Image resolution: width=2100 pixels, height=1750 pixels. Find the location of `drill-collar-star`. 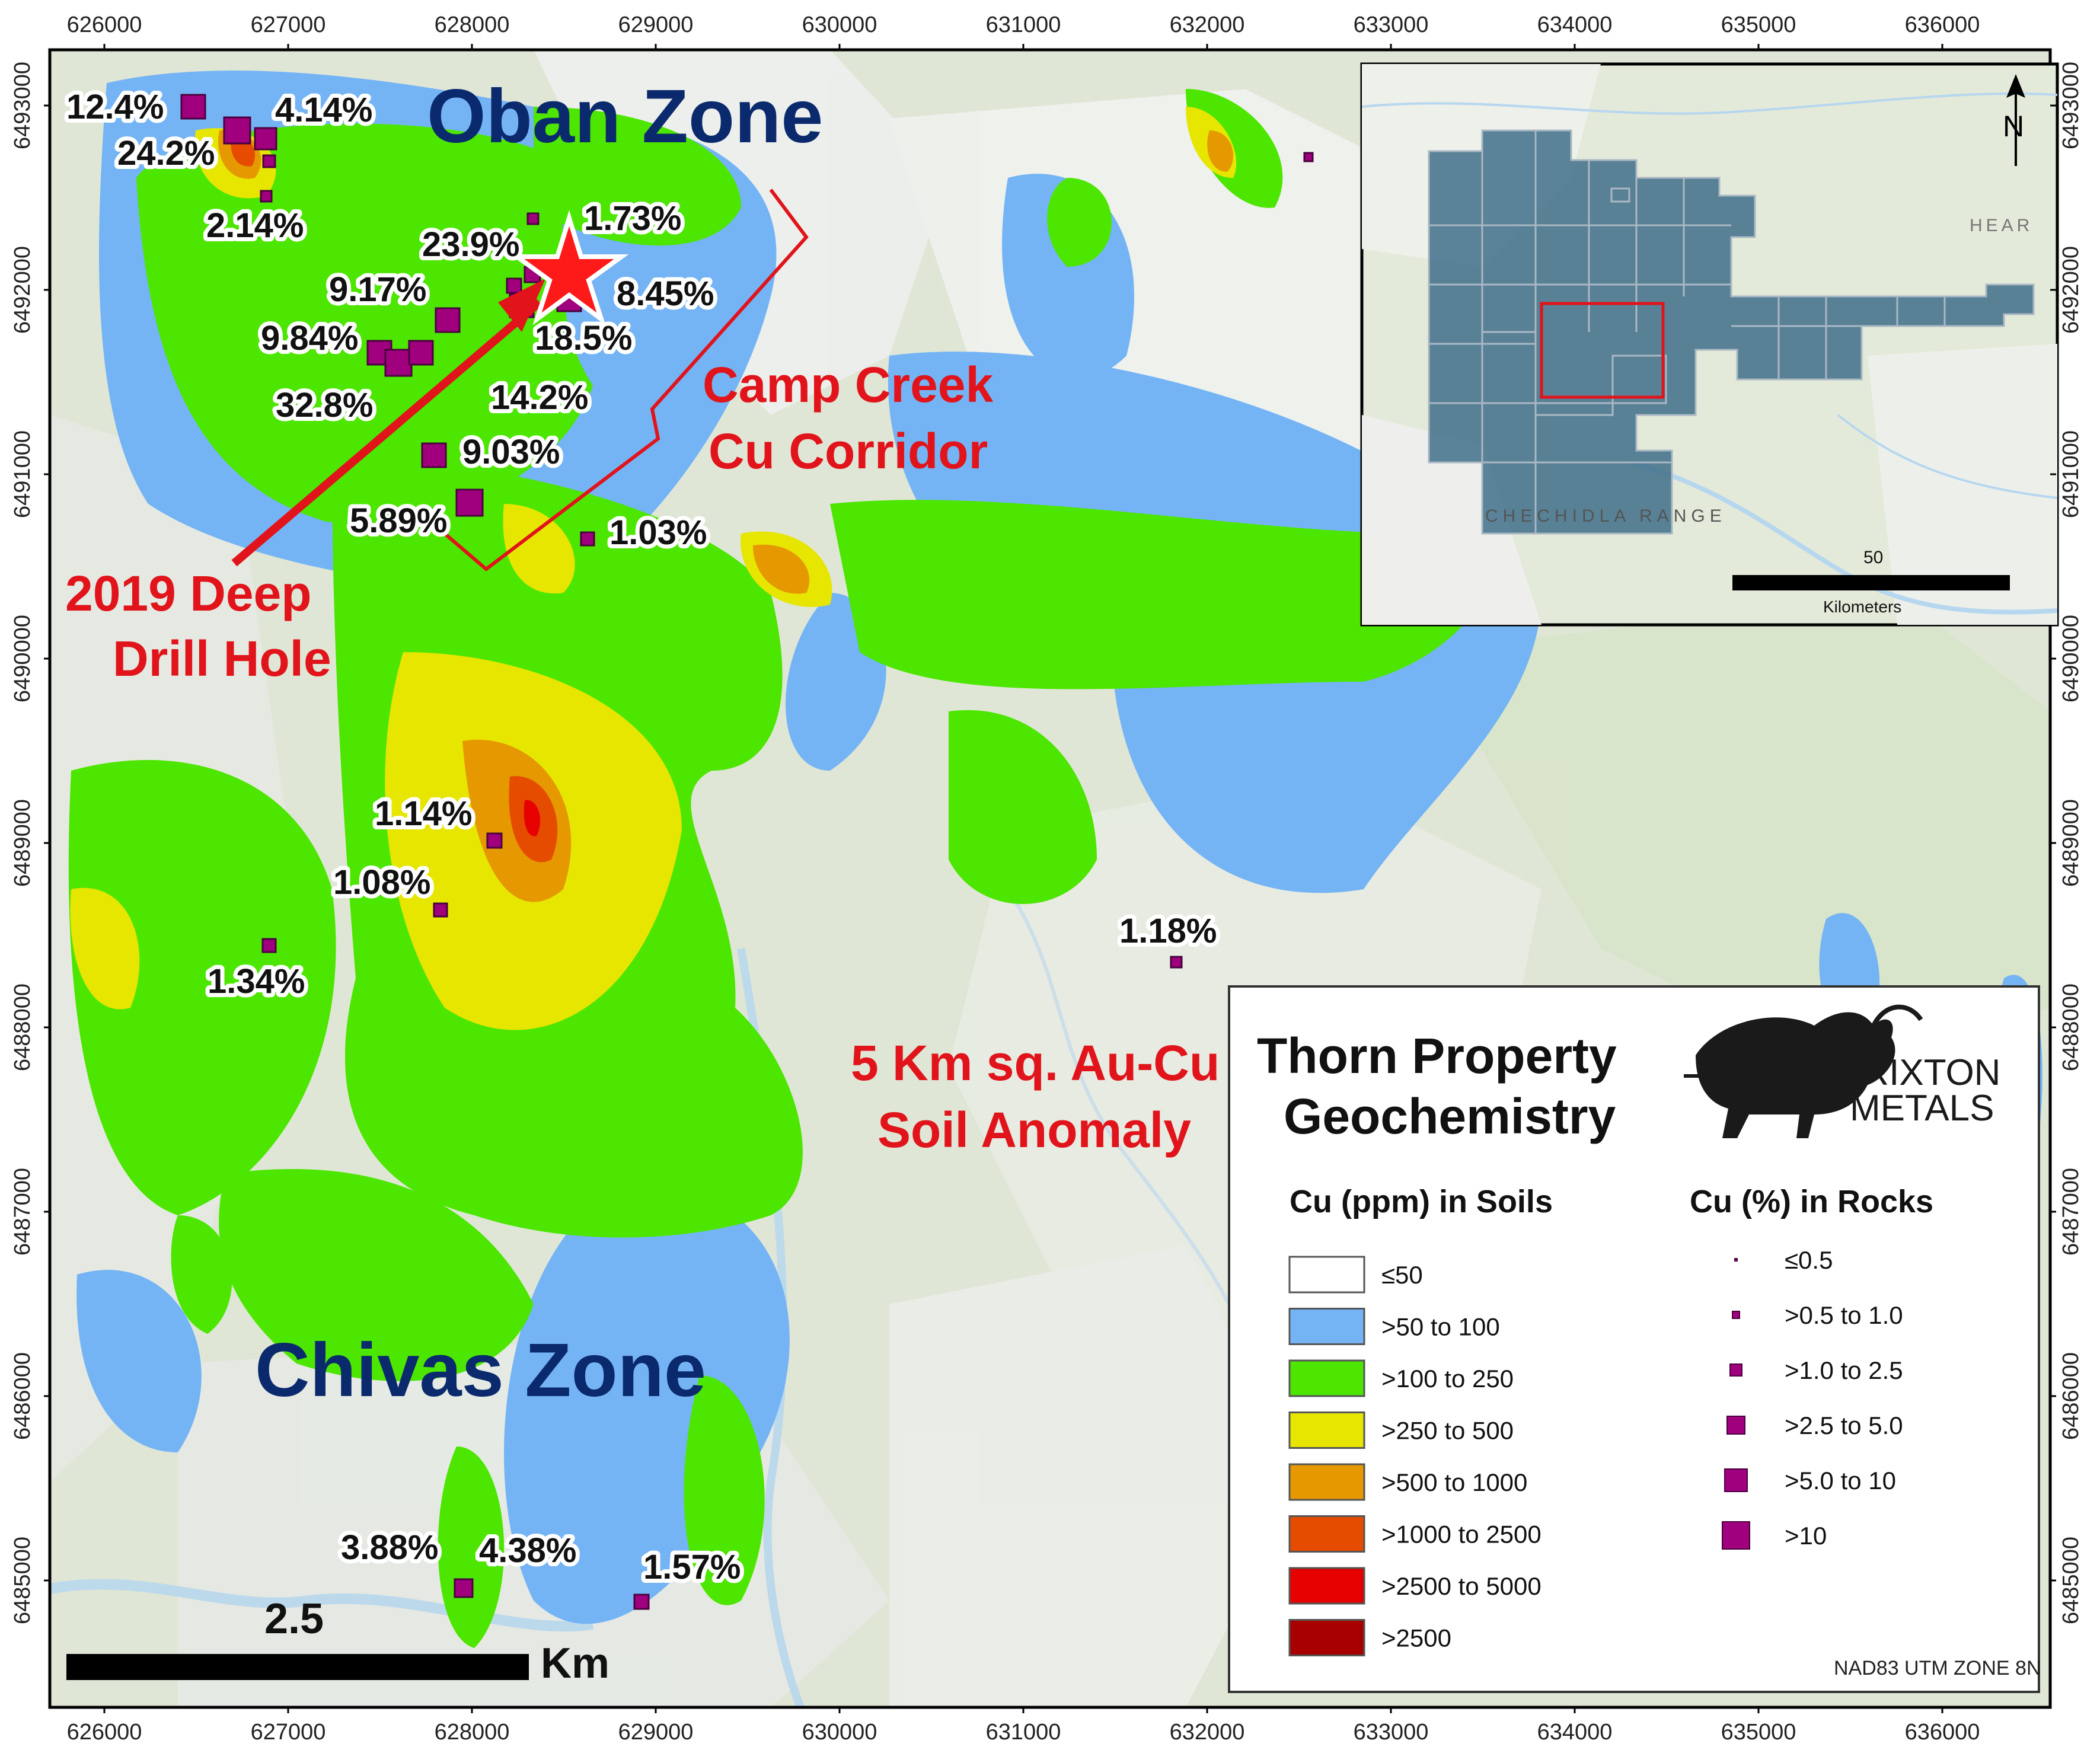

drill-collar-star is located at coordinates (569, 267).